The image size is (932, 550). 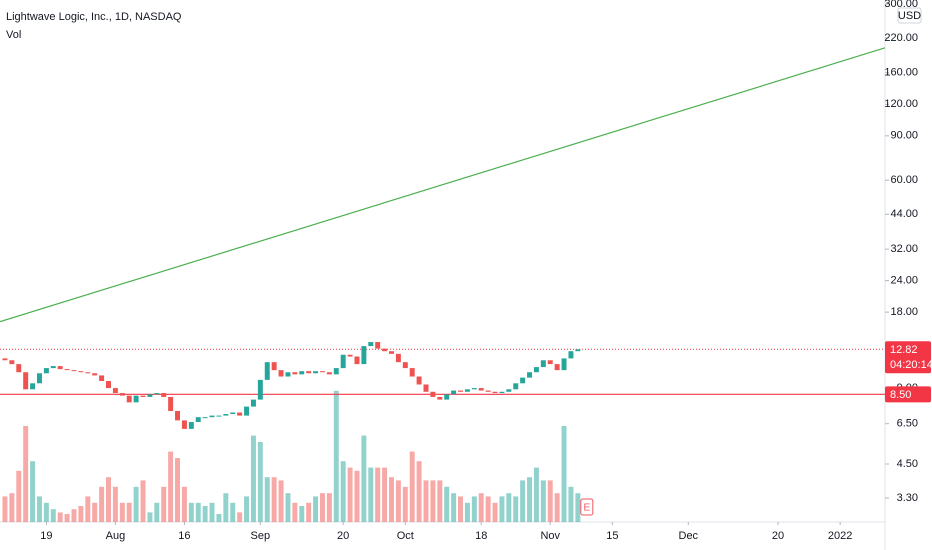 What do you see at coordinates (908, 394) in the screenshot?
I see `hline-price-box` at bounding box center [908, 394].